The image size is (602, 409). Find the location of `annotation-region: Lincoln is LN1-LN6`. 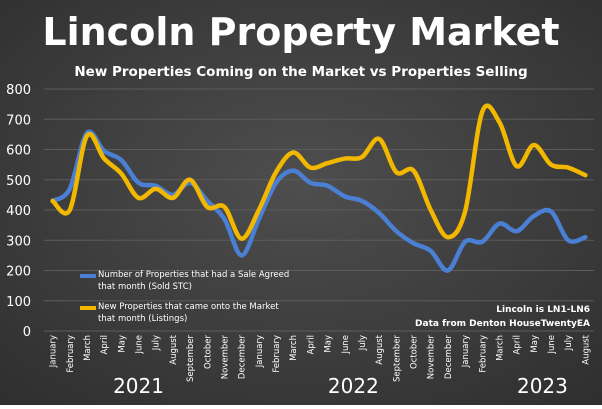

annotation-region: Lincoln is LN1-LN6 is located at coordinates (543, 310).